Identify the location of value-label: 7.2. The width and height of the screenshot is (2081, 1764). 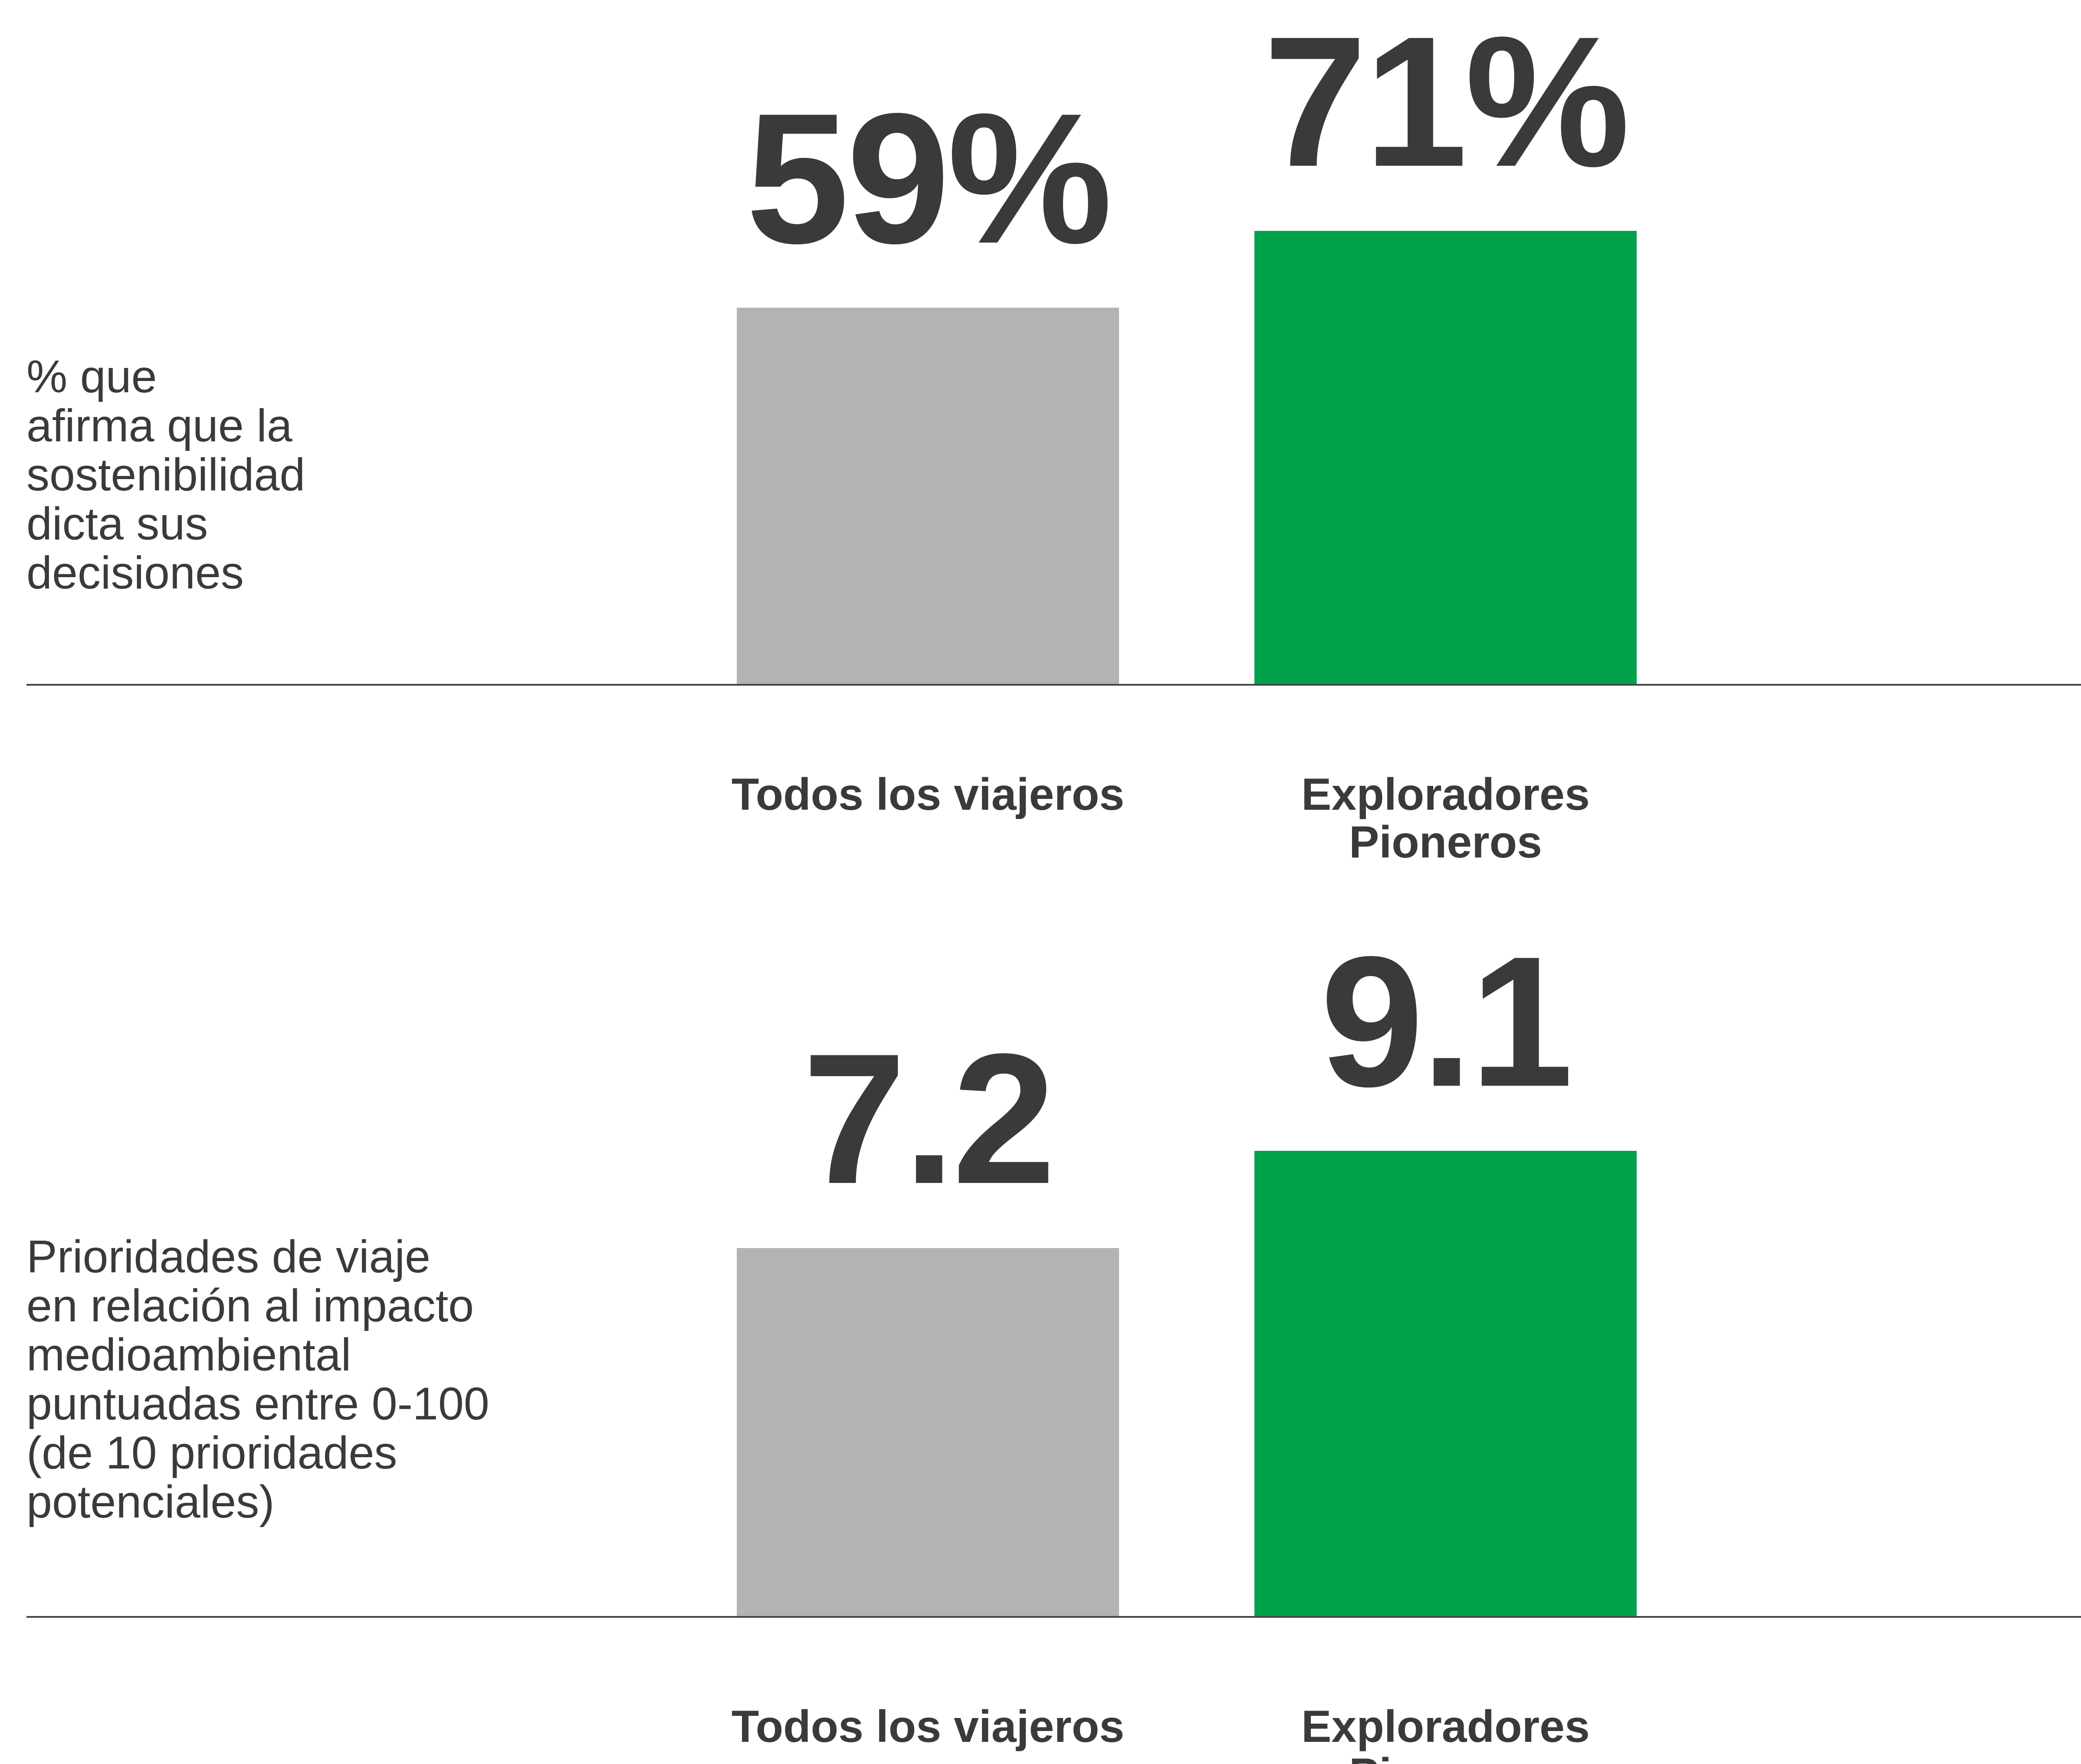
(929, 1119).